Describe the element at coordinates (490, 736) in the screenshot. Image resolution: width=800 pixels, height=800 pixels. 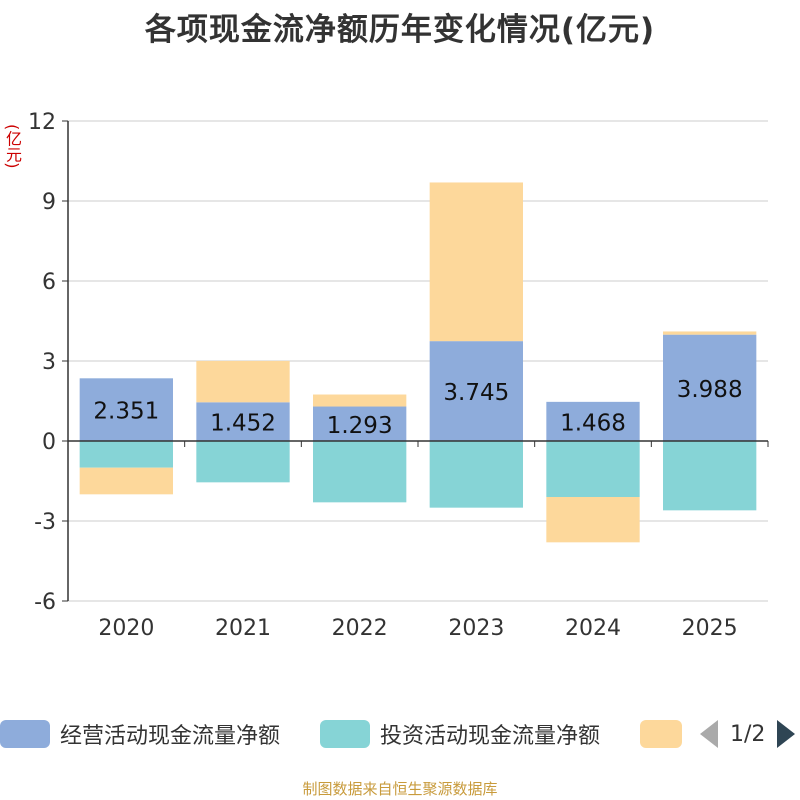
I see `legend-label-investing: 投资活动现金流量净额` at that location.